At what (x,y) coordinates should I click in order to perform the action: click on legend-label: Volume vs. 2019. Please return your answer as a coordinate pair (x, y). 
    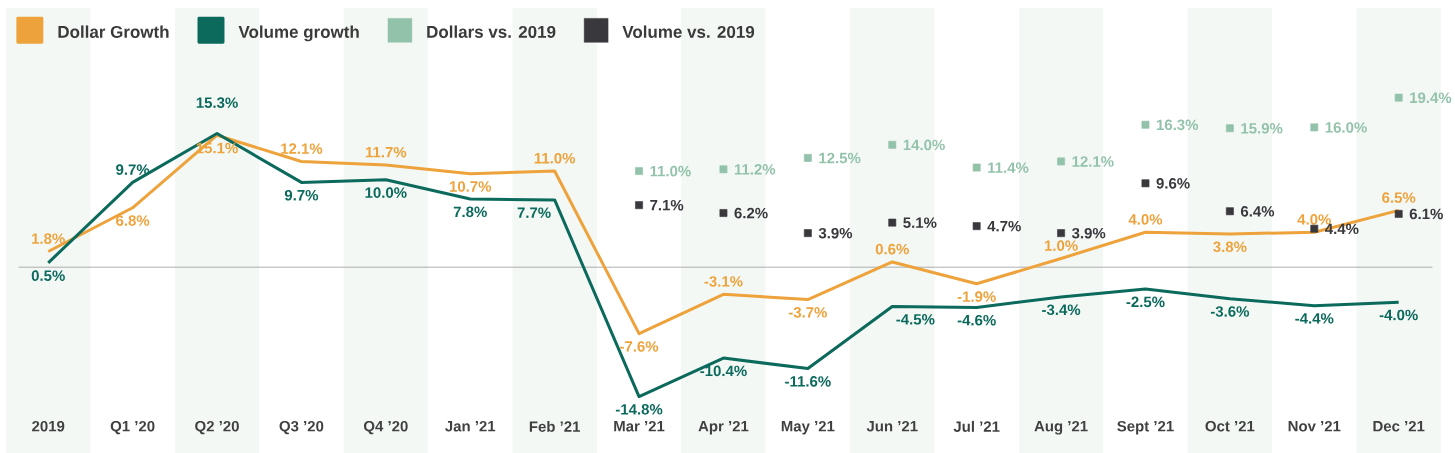
    Looking at the image, I should click on (688, 31).